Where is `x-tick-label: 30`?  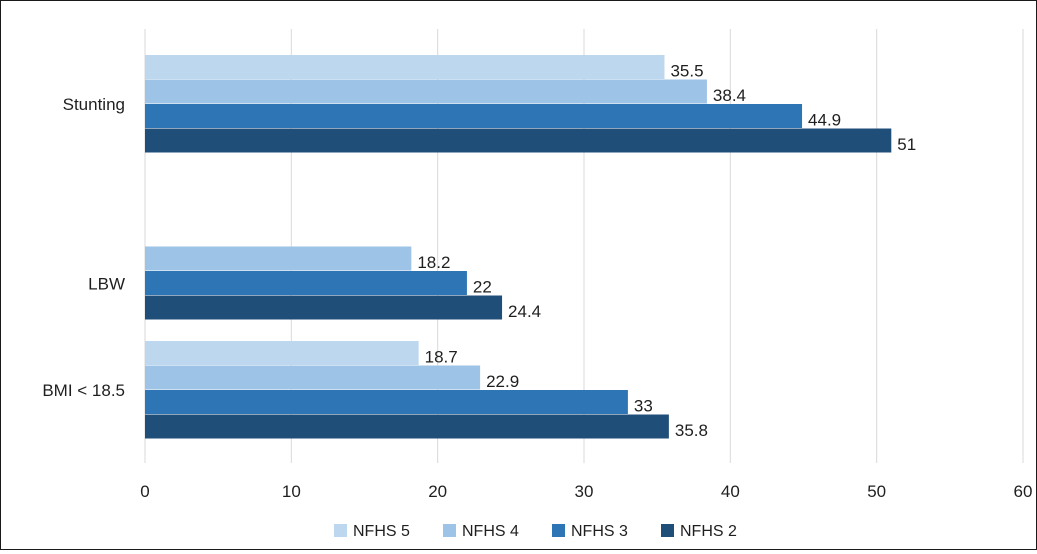
x-tick-label: 30 is located at coordinates (584, 491).